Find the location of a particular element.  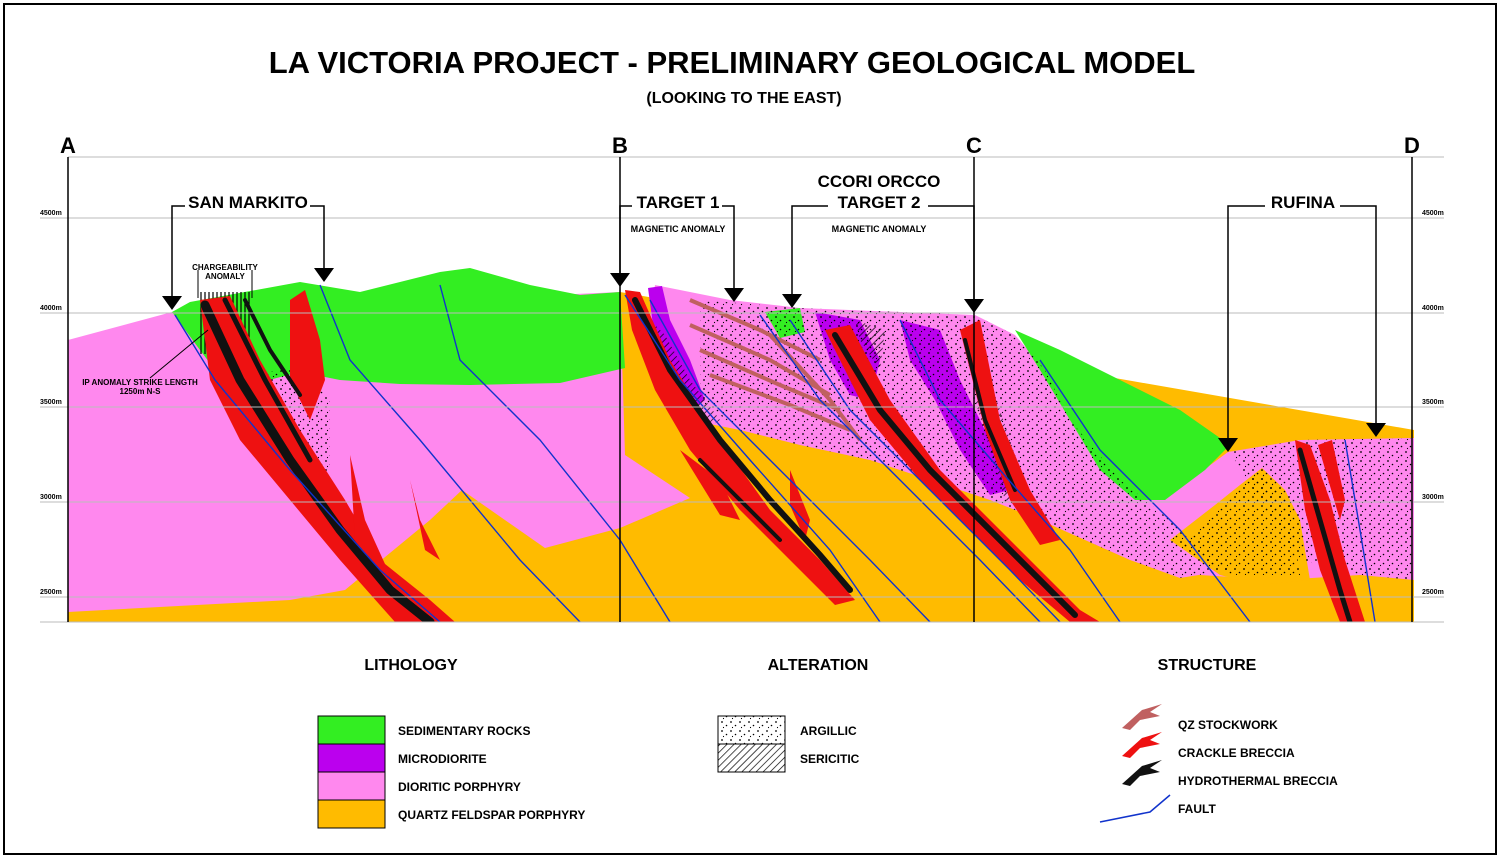

legend-label-qfp: QUARTZ FELDSPAR PORPHYRY is located at coordinates (491, 815).